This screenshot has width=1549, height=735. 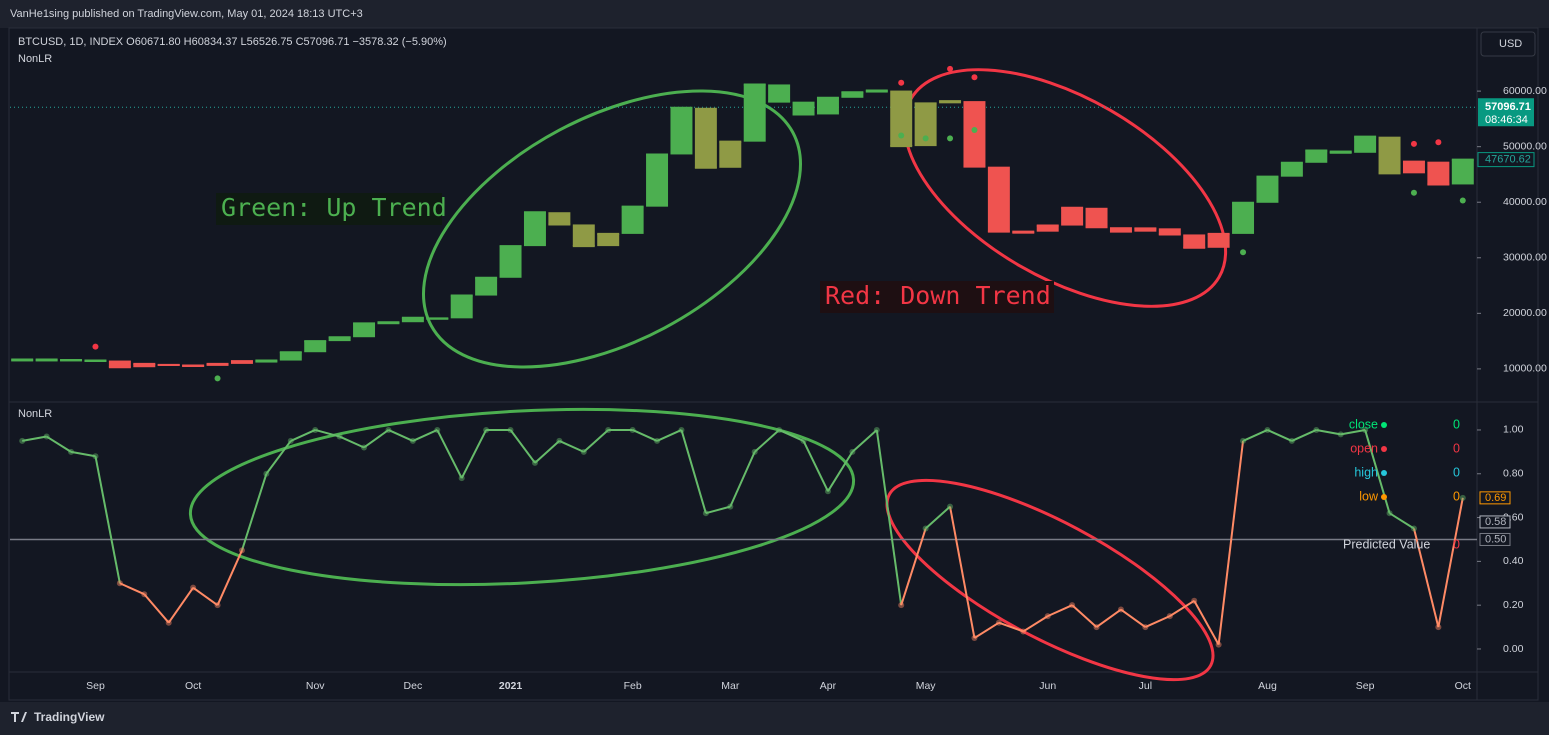 What do you see at coordinates (1495, 539) in the screenshot?
I see `threshold-box` at bounding box center [1495, 539].